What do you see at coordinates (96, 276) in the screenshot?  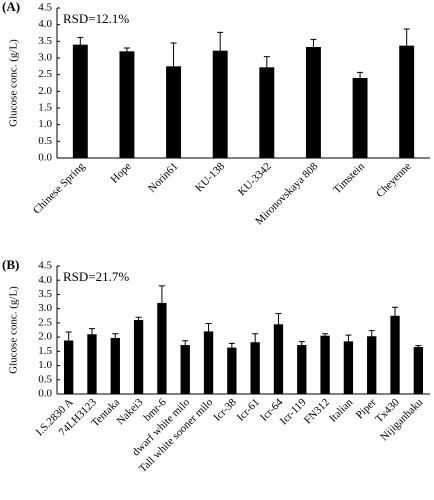 I see `annotation: RSD=21.7%` at bounding box center [96, 276].